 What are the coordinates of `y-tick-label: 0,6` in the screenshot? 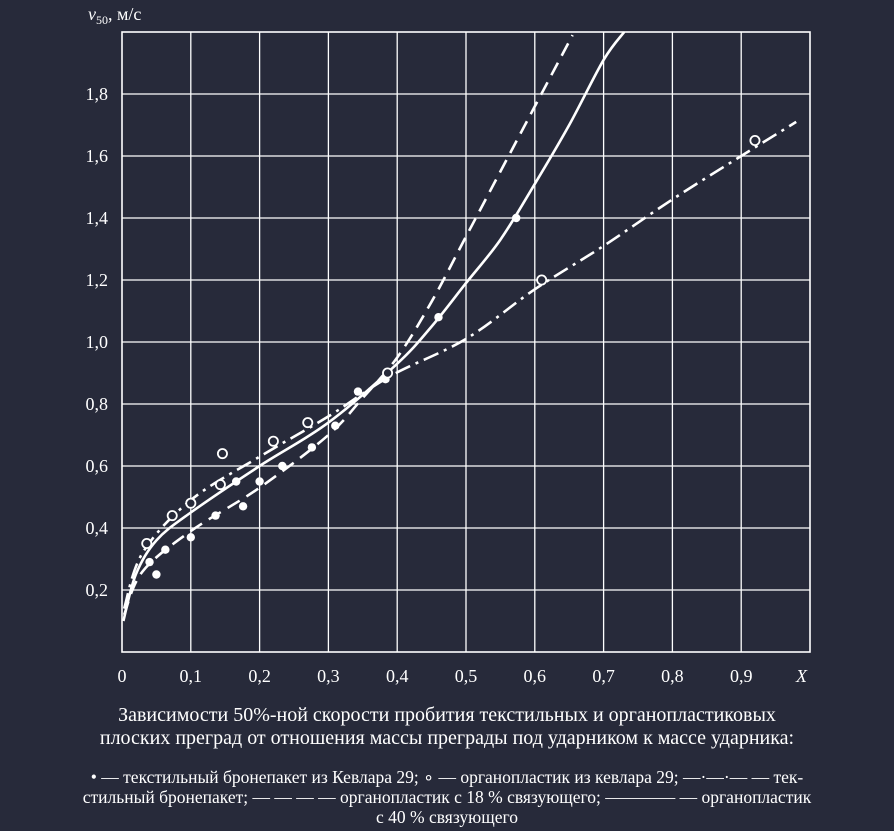 It's located at (97, 466).